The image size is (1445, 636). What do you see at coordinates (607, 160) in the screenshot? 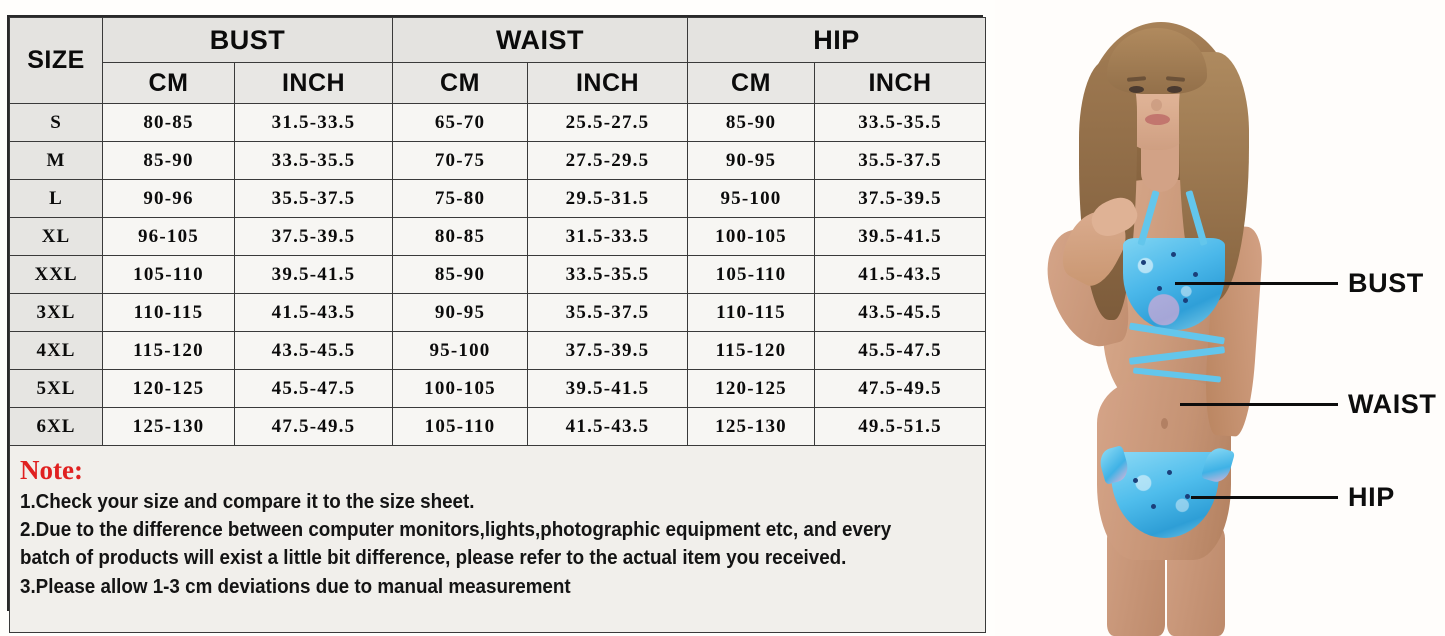
I see `cell-waist-inch: 27.5-29.5` at bounding box center [607, 160].